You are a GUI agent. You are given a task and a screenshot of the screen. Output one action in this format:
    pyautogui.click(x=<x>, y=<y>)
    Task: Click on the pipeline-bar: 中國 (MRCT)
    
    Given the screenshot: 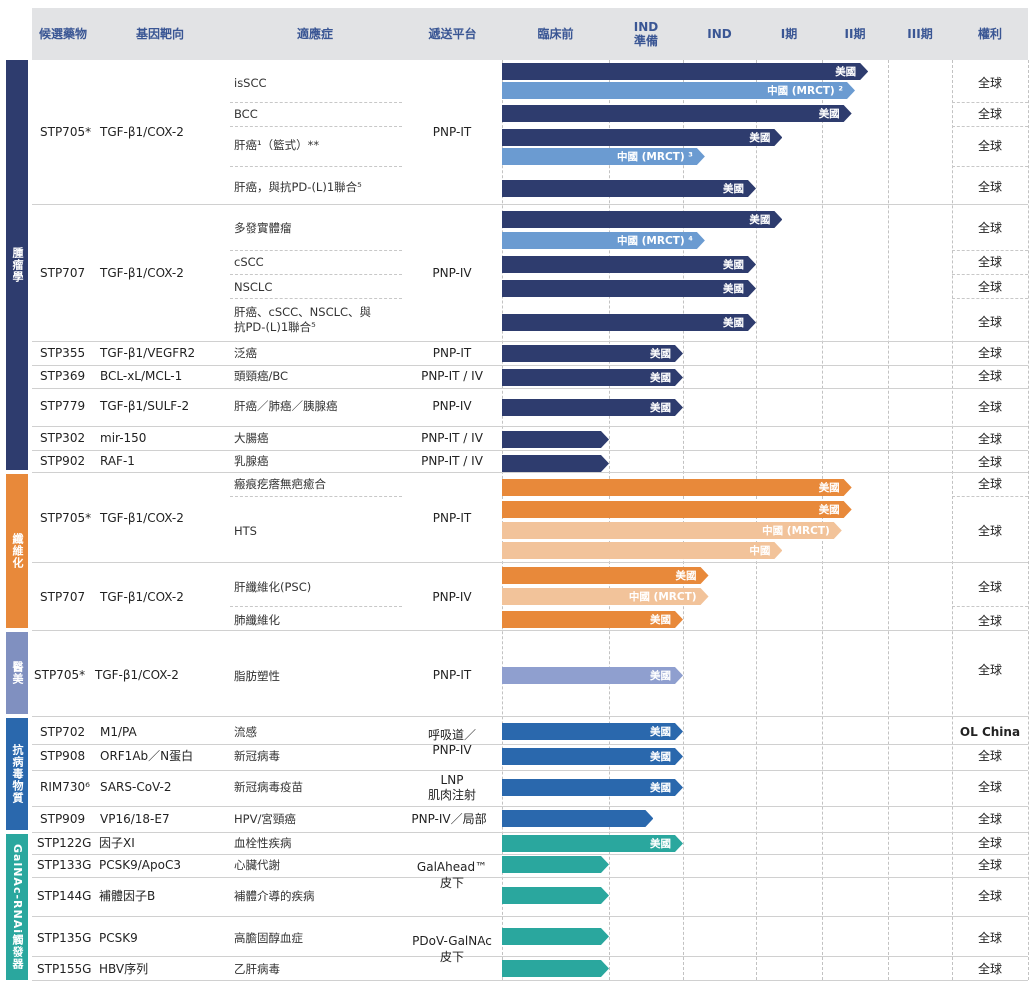 What is the action you would take?
    pyautogui.click(x=672, y=530)
    